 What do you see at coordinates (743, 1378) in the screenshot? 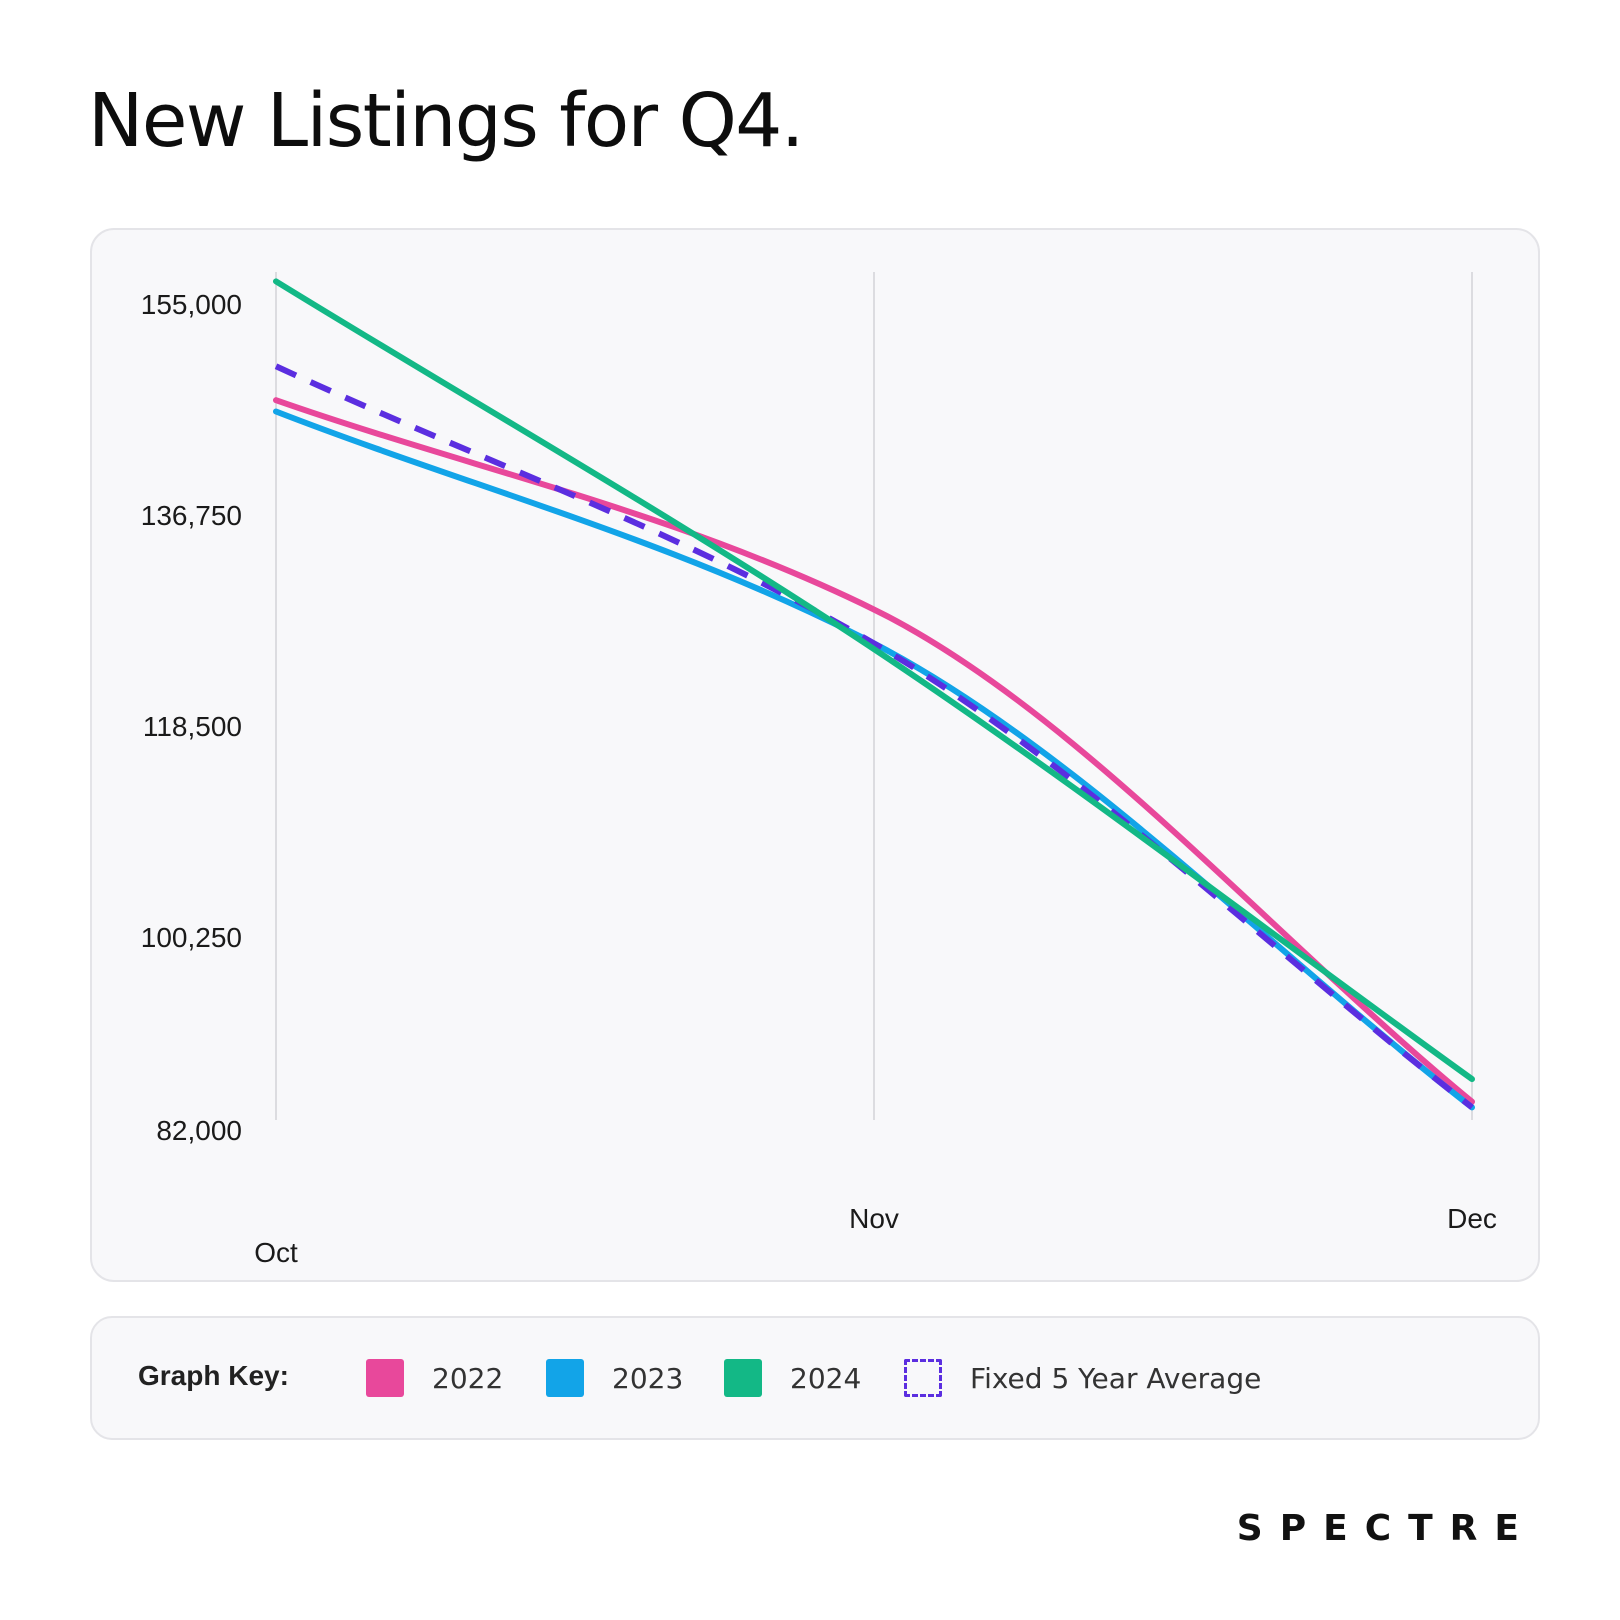
I see `legend-swatch-2024` at bounding box center [743, 1378].